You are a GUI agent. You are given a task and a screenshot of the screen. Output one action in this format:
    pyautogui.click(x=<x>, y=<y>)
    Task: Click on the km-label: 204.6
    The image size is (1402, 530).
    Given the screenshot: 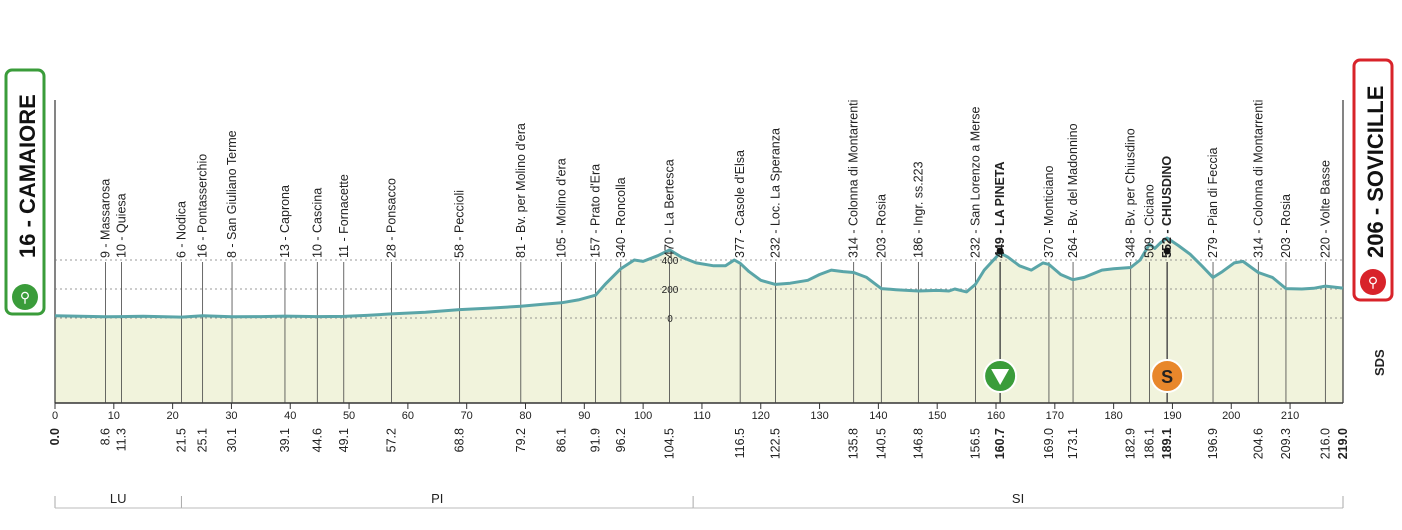 What is the action you would take?
    pyautogui.click(x=1258, y=443)
    